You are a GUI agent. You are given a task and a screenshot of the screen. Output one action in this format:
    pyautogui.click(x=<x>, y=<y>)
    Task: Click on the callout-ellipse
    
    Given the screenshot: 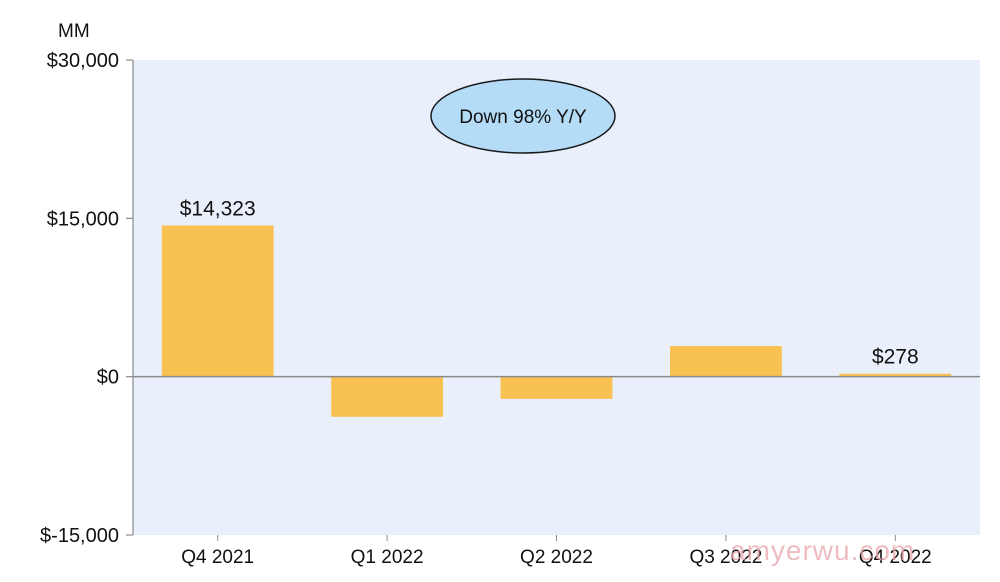 What is the action you would take?
    pyautogui.click(x=523, y=116)
    